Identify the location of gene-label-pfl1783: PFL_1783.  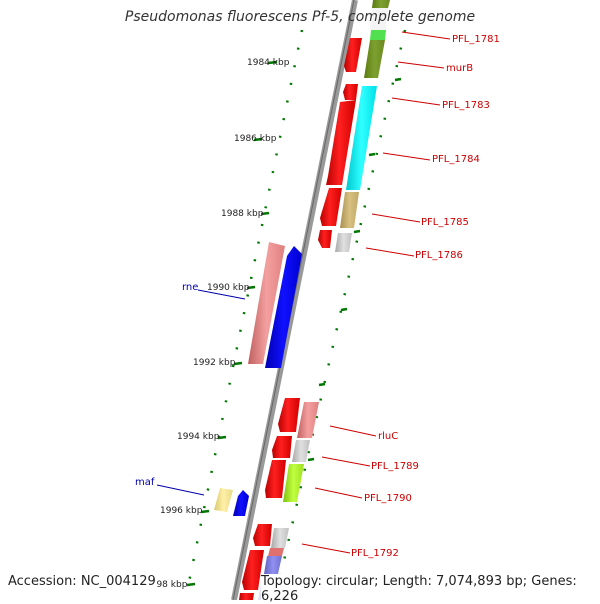
(466, 105).